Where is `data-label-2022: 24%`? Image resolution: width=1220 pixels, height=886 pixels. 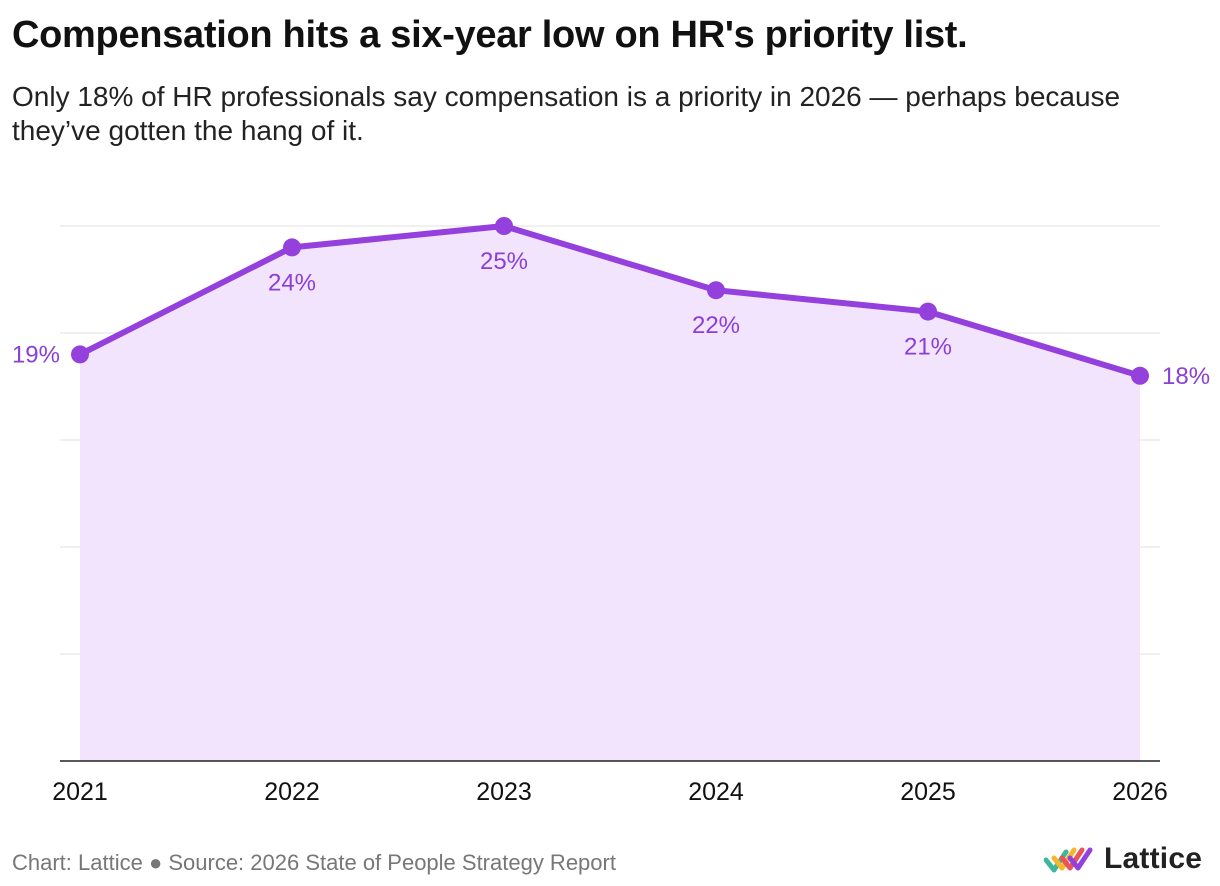 data-label-2022: 24% is located at coordinates (292, 282).